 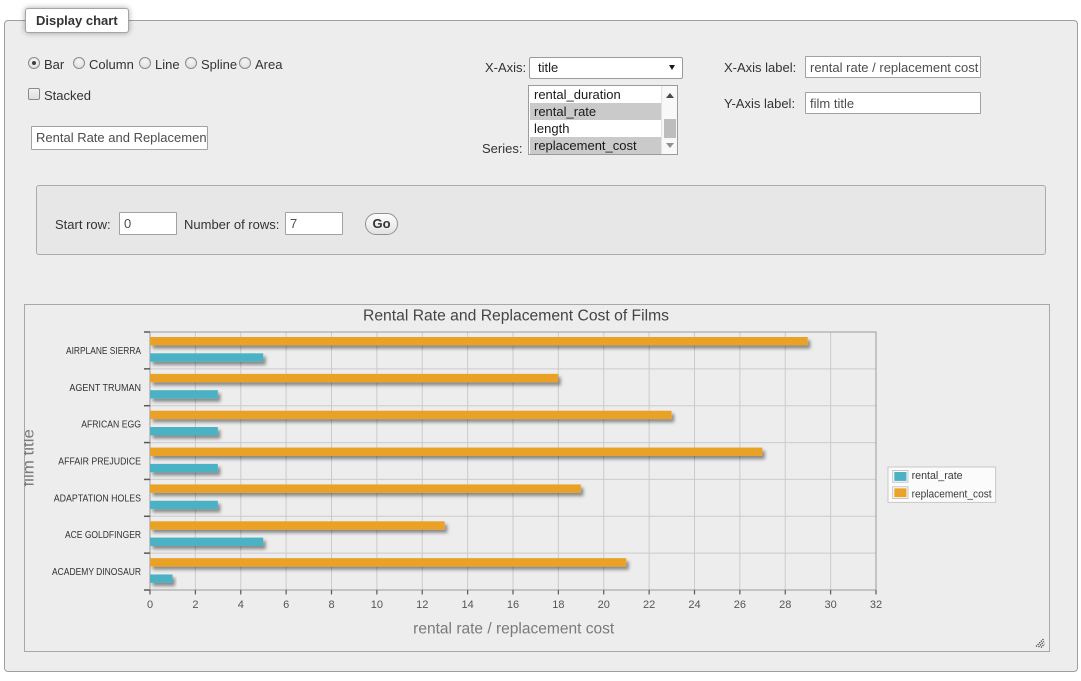 What do you see at coordinates (468, 605) in the screenshot?
I see `svg-text: 14` at bounding box center [468, 605].